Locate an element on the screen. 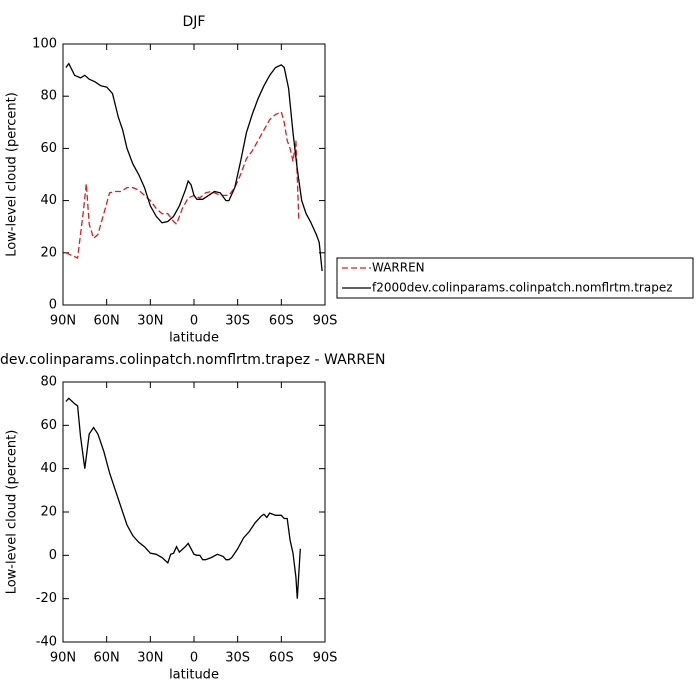 This screenshot has width=700, height=700. legend-label: WARREN is located at coordinates (398, 268).